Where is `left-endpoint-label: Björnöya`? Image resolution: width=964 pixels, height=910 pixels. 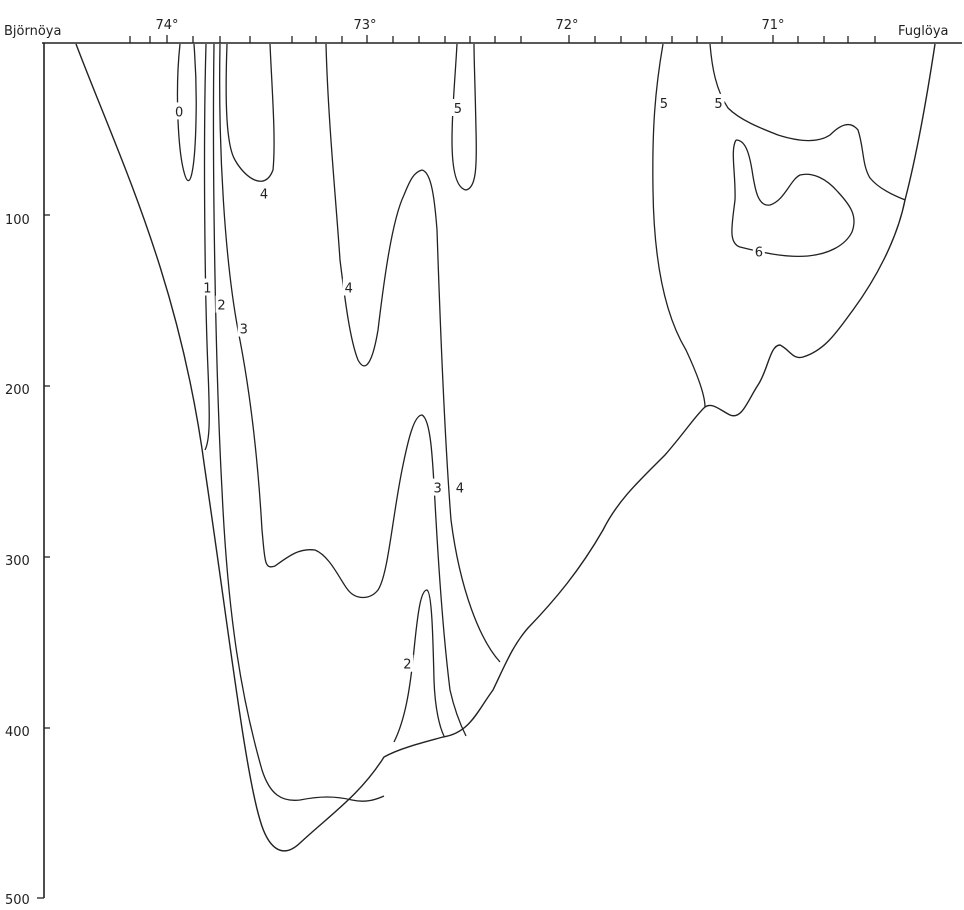 left-endpoint-label: Björnöya is located at coordinates (32, 31).